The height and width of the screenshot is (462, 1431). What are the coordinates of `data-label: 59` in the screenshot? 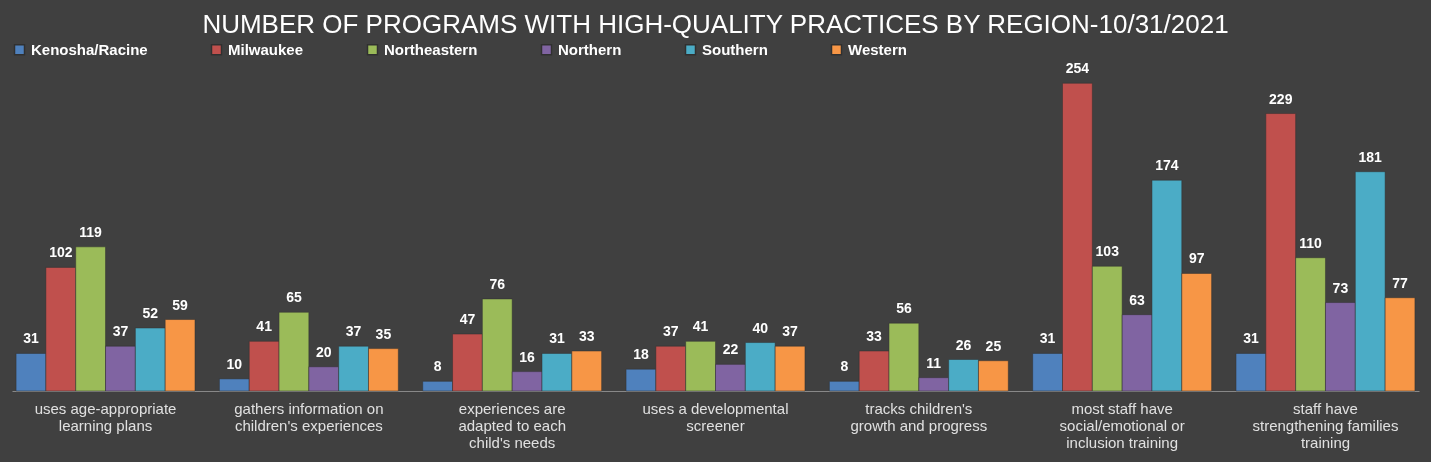 It's located at (180, 304).